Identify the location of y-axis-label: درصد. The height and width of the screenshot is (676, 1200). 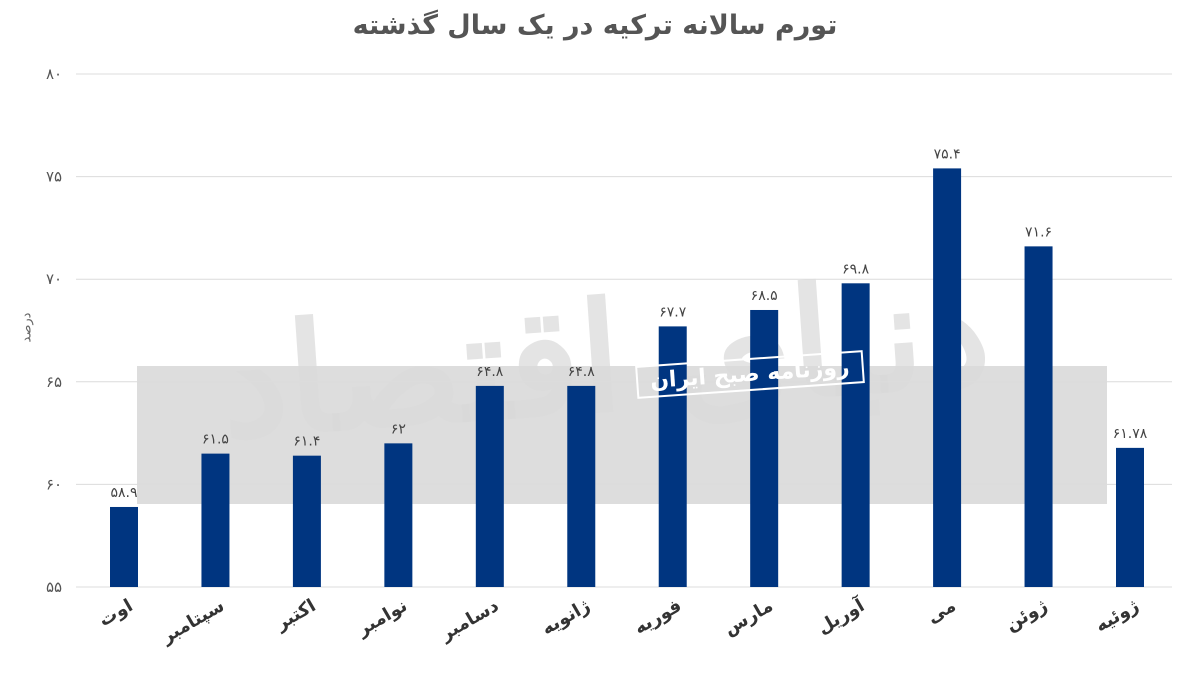
(27, 327).